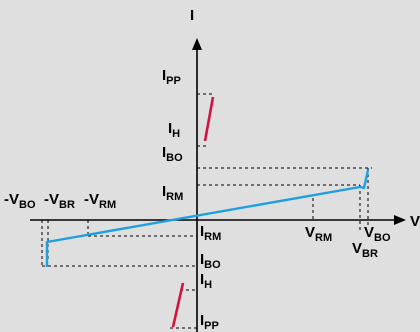 The width and height of the screenshot is (420, 332). Describe the element at coordinates (209, 322) in the screenshot. I see `label-ipp-bottom: IPP` at that location.